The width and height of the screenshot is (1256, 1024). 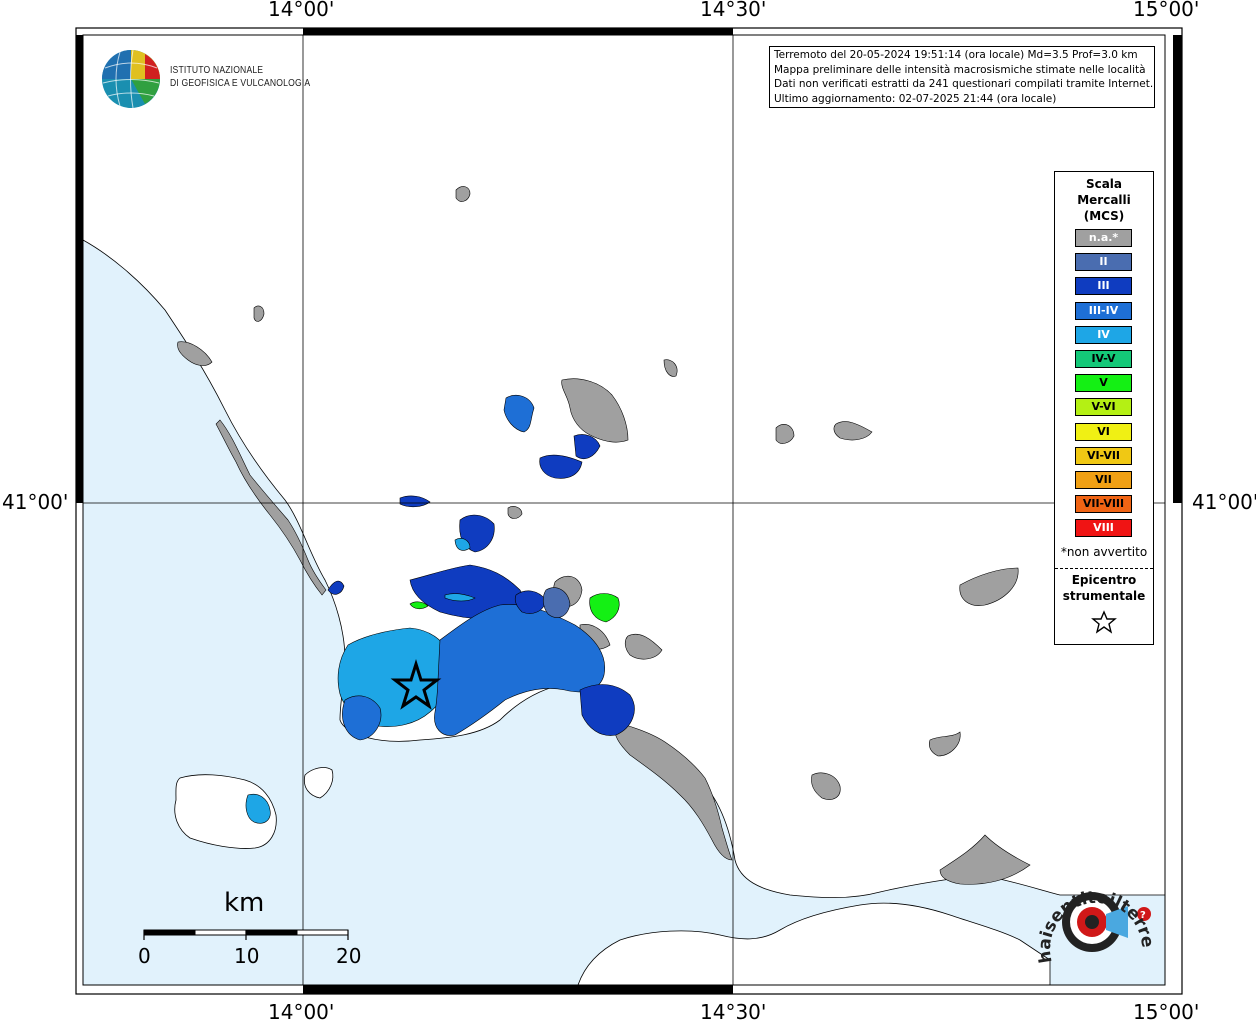 What do you see at coordinates (944, 744) in the screenshot?
I see `na-patch-east4` at bounding box center [944, 744].